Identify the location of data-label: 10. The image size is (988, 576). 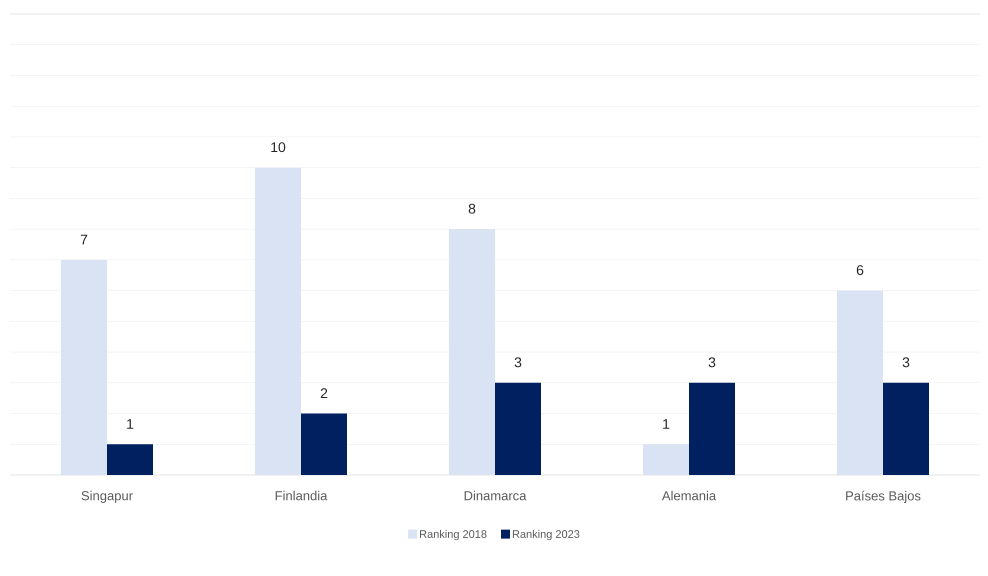
(278, 147).